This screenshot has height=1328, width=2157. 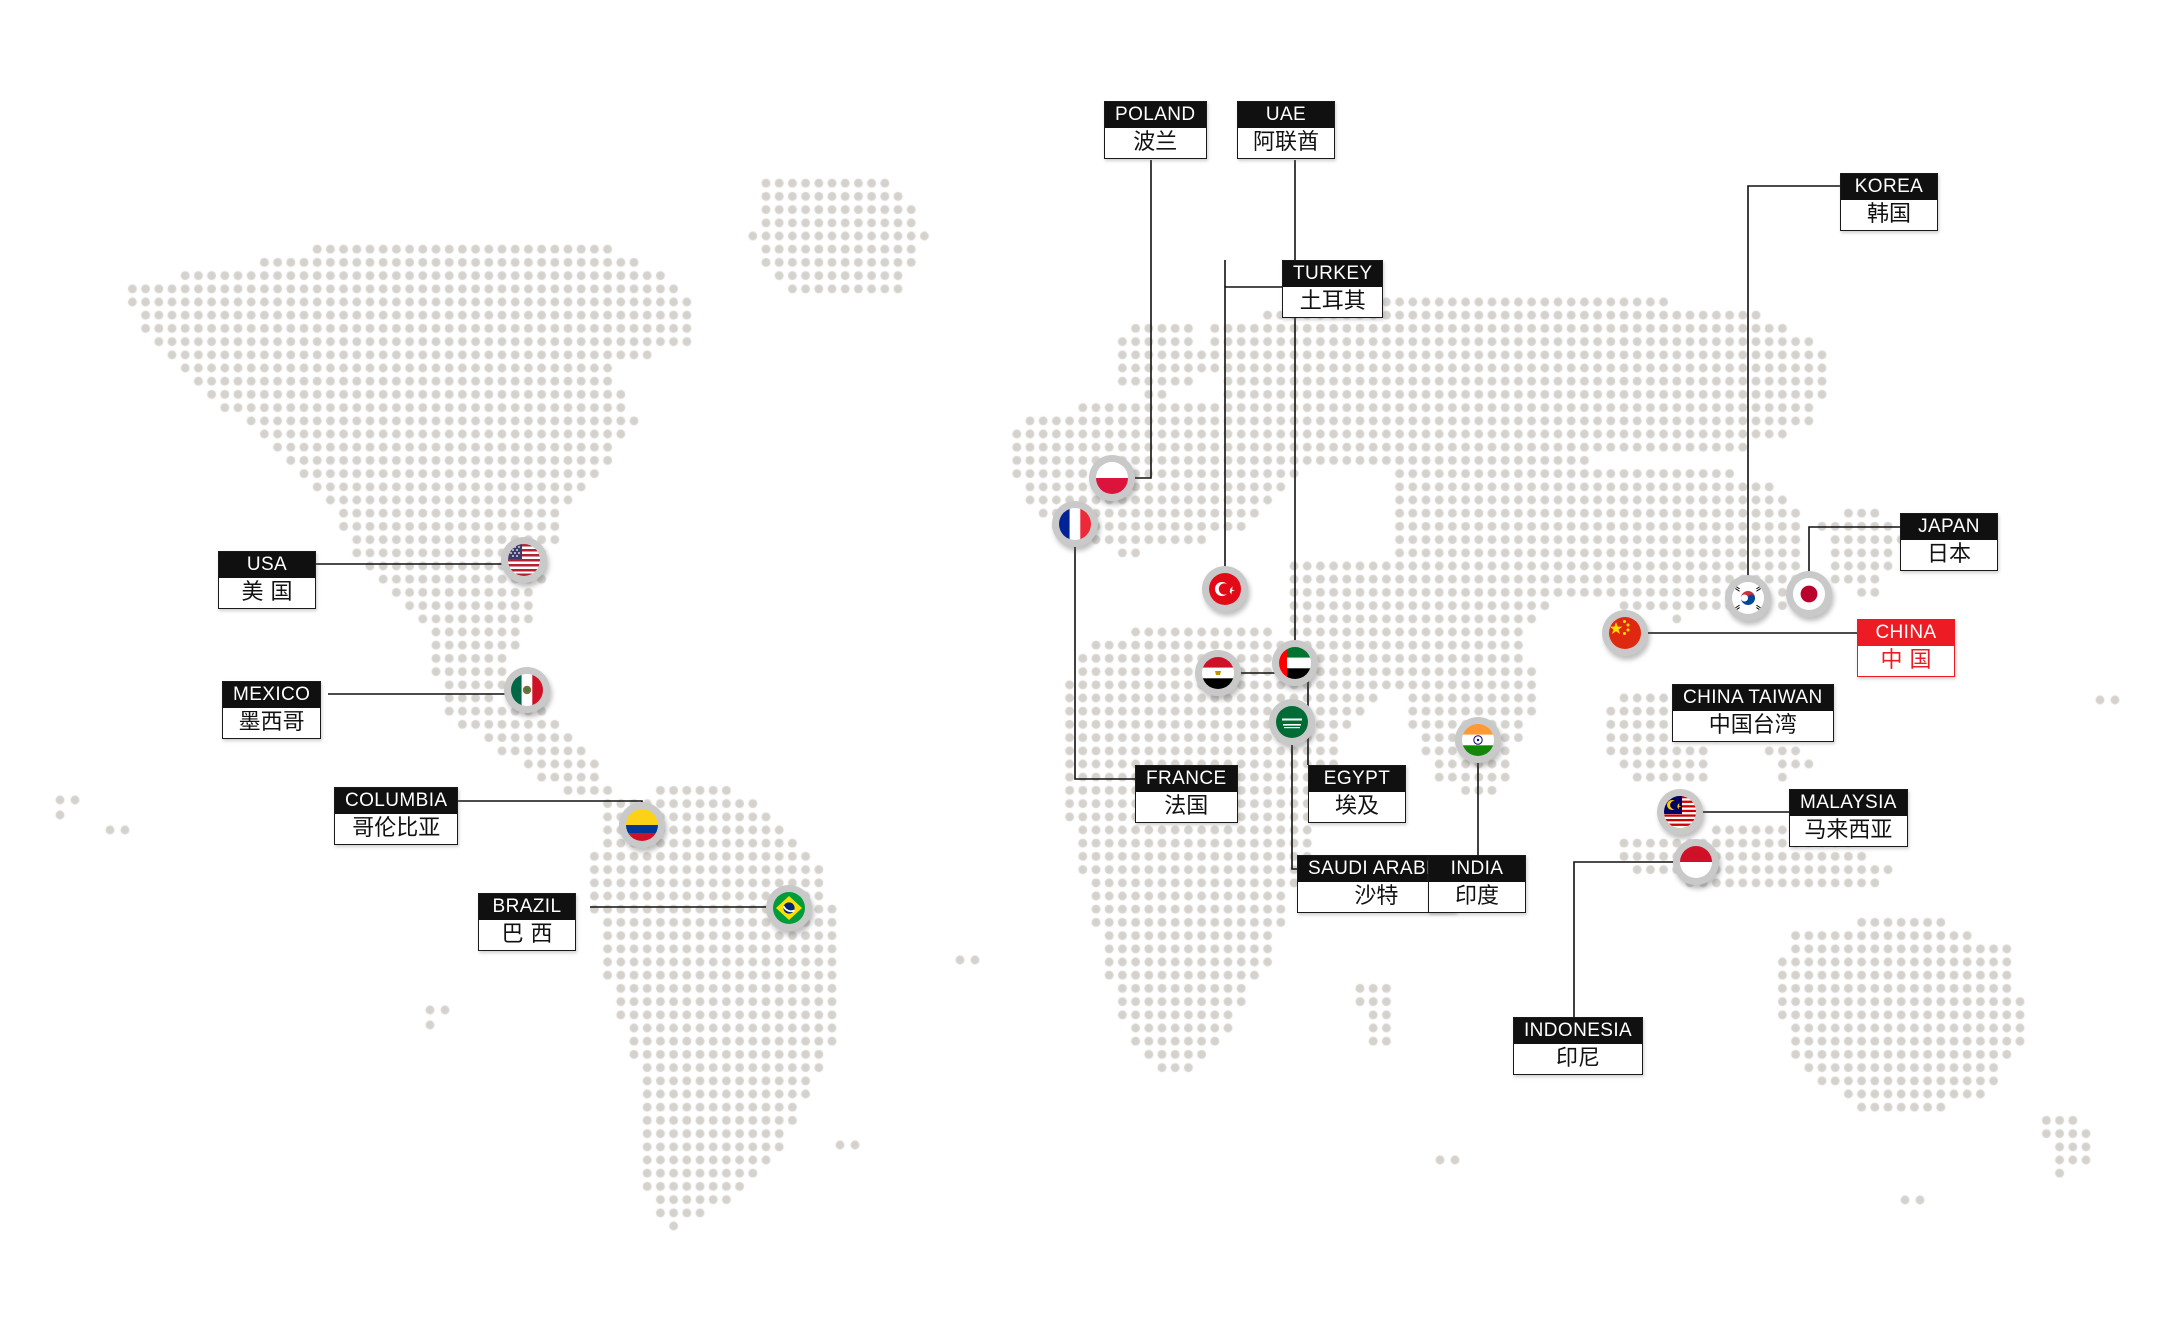 I want to click on poland-flag, so click(x=1112, y=478).